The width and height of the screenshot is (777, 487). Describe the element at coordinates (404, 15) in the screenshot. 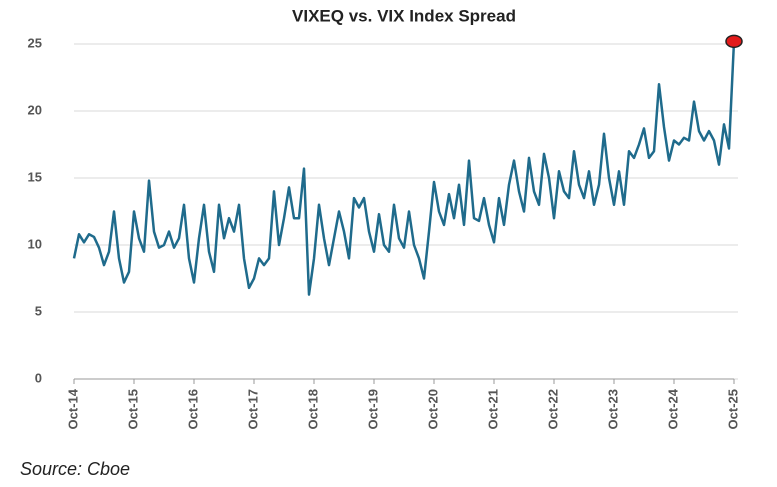

I see `chart-title: VIXEQ vs. VIX Index Spread` at that location.